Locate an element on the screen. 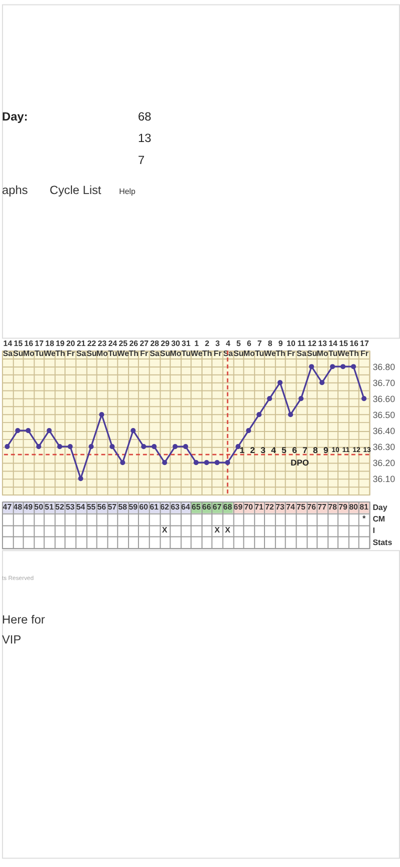 Image resolution: width=400 pixels, height=867 pixels. text: 78 is located at coordinates (332, 507).